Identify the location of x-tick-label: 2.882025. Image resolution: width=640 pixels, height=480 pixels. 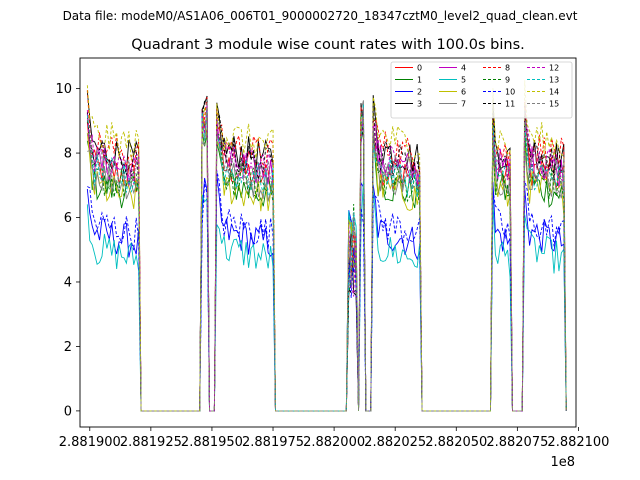
(395, 442).